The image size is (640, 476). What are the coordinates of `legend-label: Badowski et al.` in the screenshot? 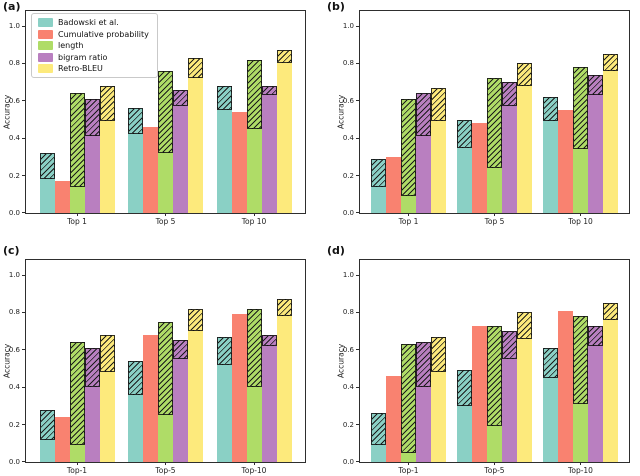 It's located at (88, 22).